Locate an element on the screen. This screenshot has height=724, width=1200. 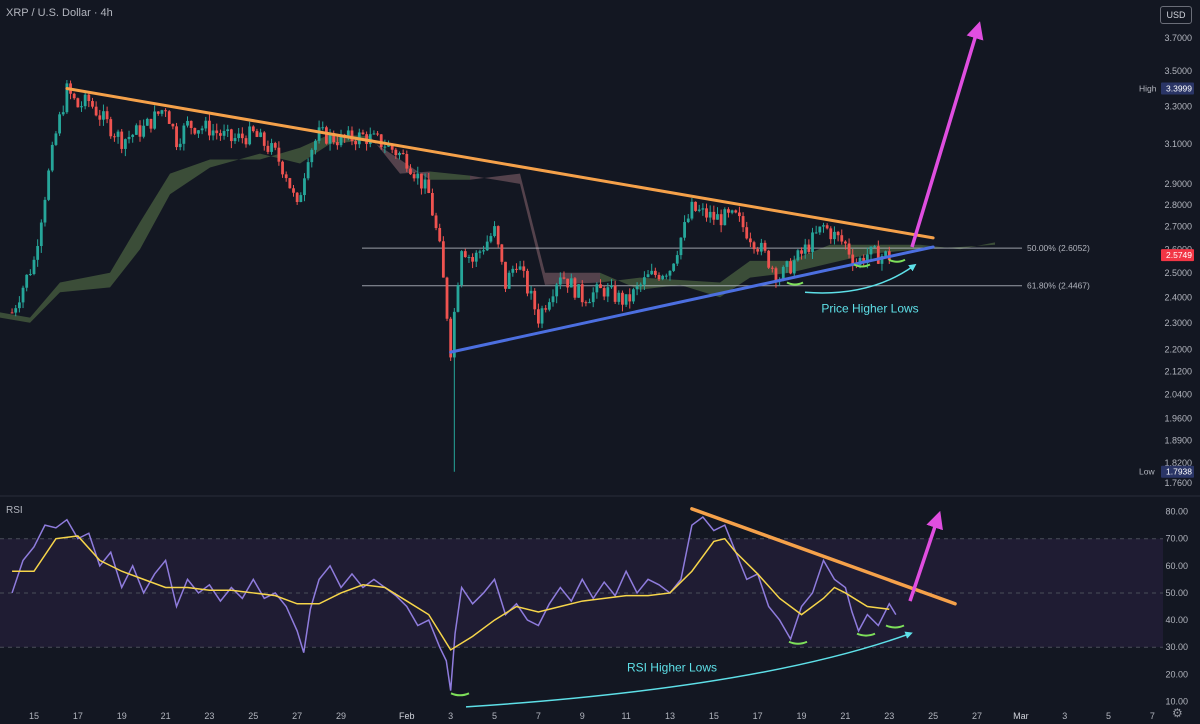
price-tick-label: 3.1000 is located at coordinates (1178, 144).